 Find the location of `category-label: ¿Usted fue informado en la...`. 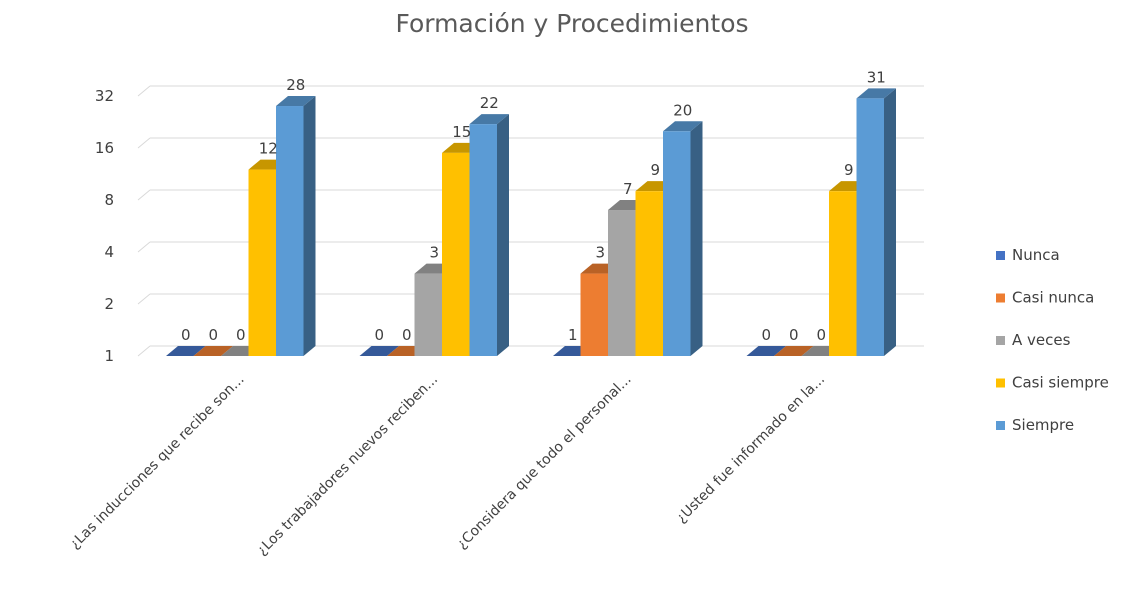

category-label: ¿Usted fue informado en la... is located at coordinates (750, 449).